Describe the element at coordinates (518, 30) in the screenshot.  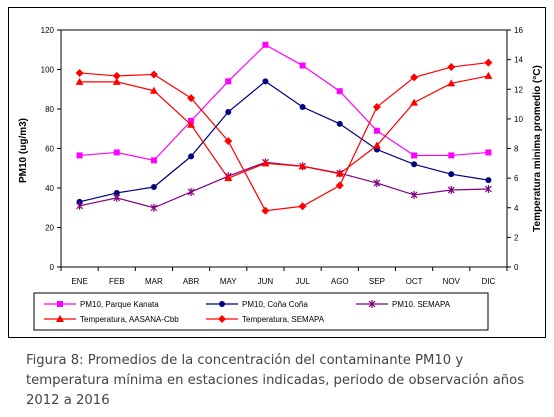
I see `y-right-tick-label: 16` at that location.